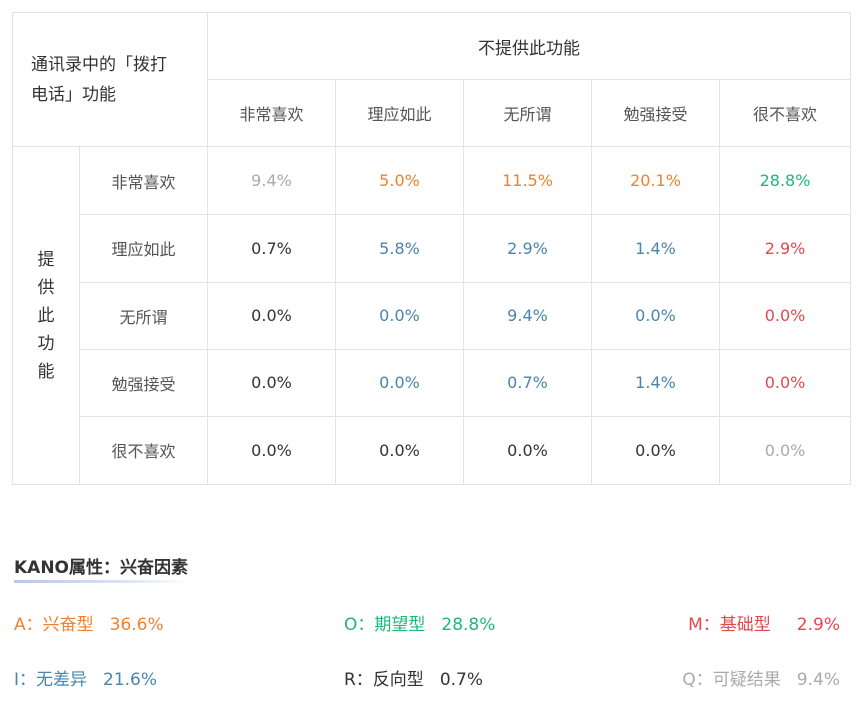  What do you see at coordinates (527, 113) in the screenshot?
I see `column-header: 无所谓` at bounding box center [527, 113].